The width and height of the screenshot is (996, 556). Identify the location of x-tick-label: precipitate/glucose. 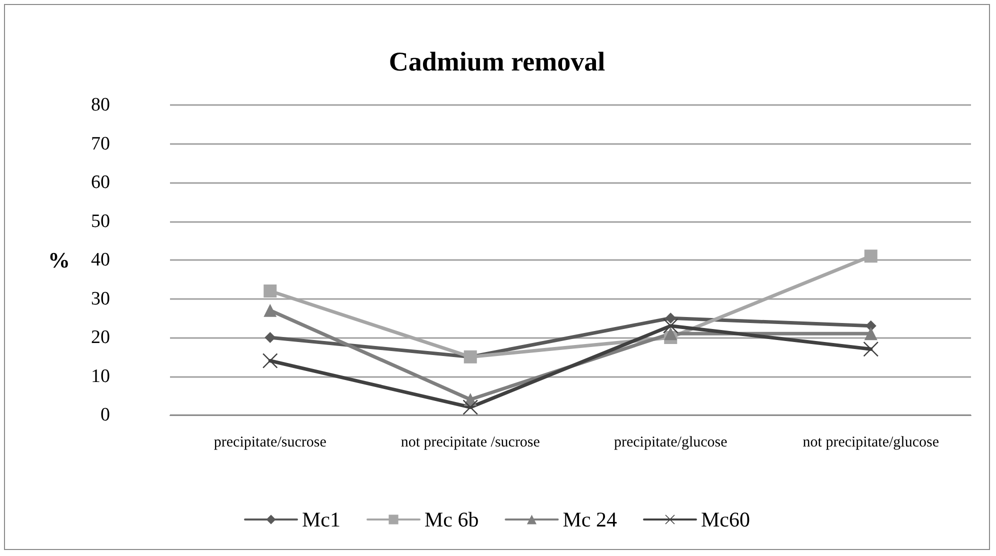
(671, 442).